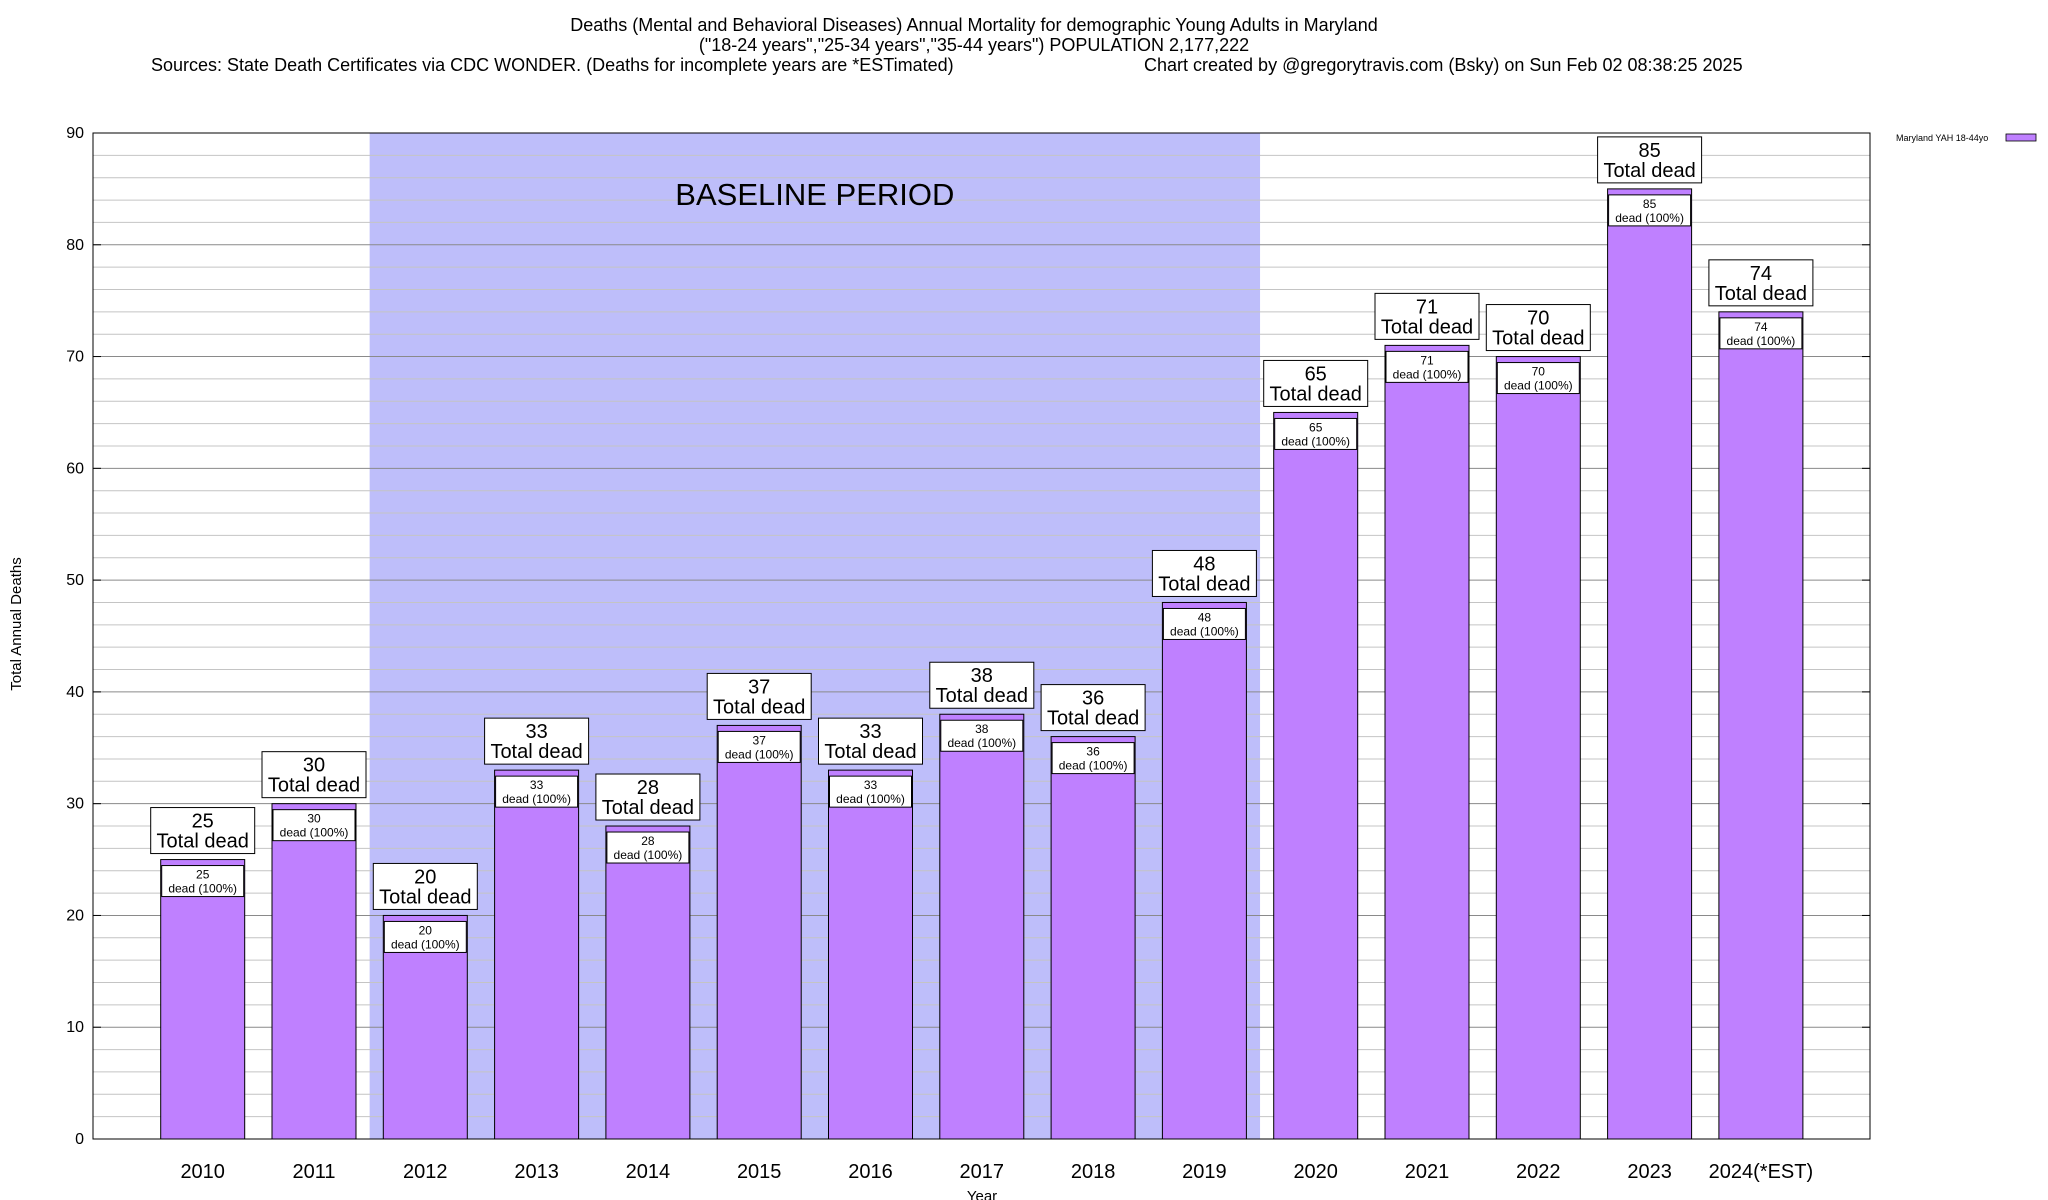 This screenshot has width=2048, height=1200. Describe the element at coordinates (425, 1172) in the screenshot. I see `x-tick-label: 2012` at that location.